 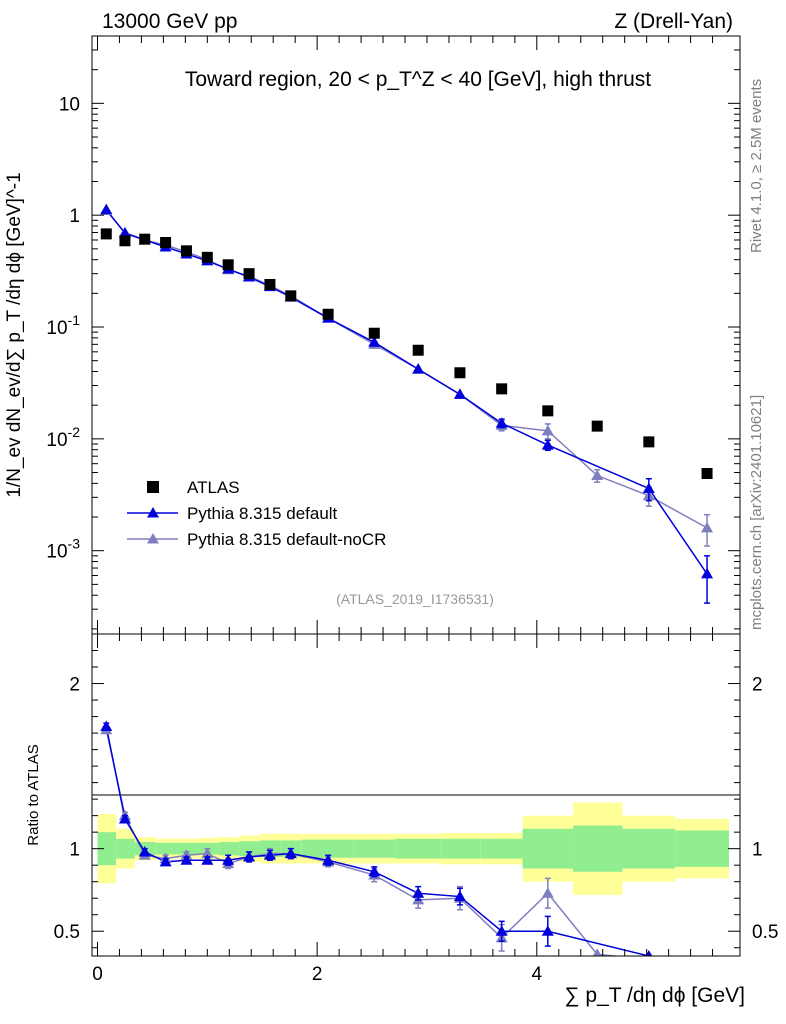 What do you see at coordinates (63, 549) in the screenshot?
I see `y-tick-label: 10⁻³` at bounding box center [63, 549].